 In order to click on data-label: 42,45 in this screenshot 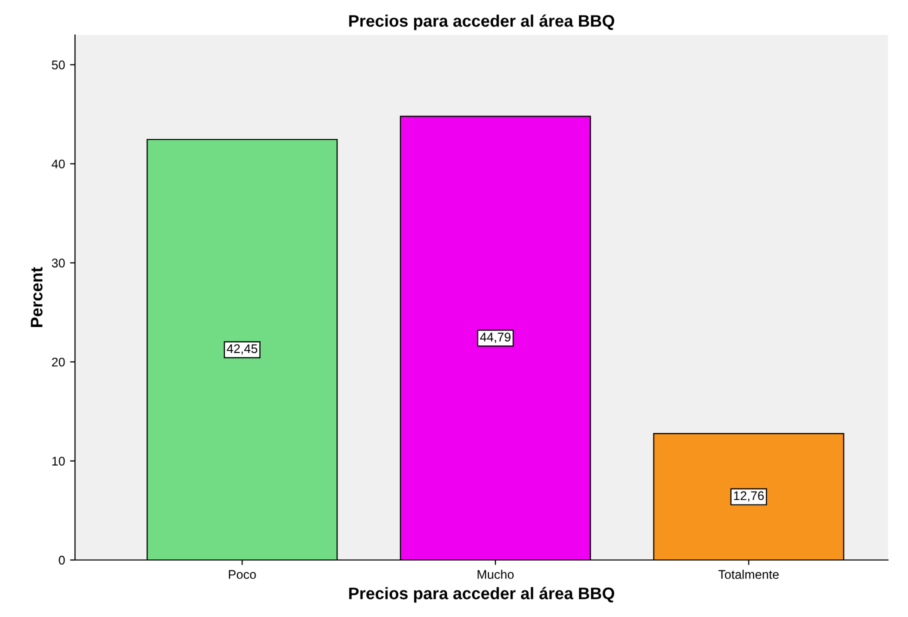, I will do `click(242, 349)`.